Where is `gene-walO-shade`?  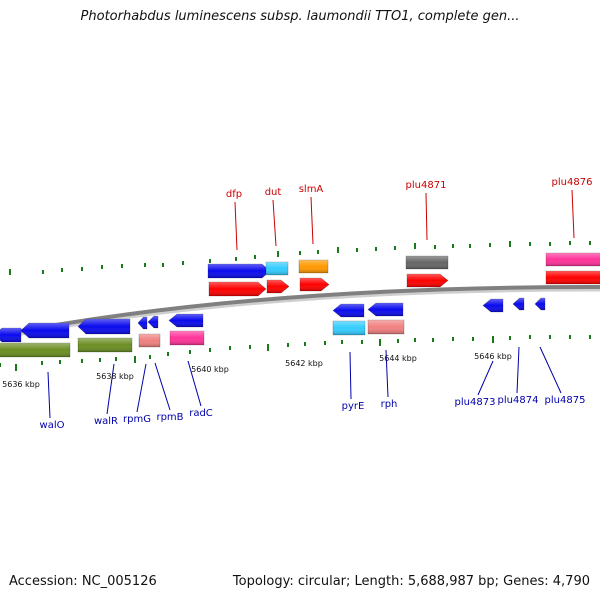 gene-walO-shade is located at coordinates (45, 330).